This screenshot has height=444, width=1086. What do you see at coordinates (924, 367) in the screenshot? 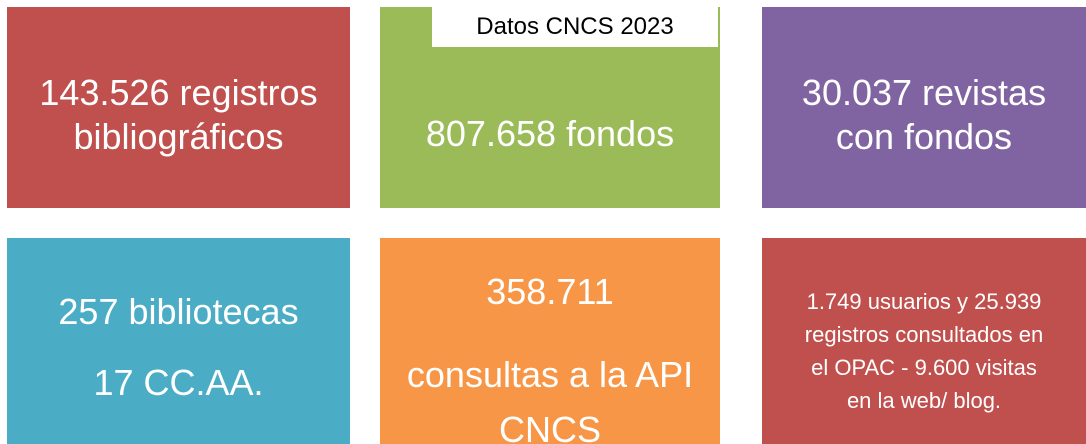
I see `stat-text: el OPAC - 9.600 visitas` at bounding box center [924, 367].